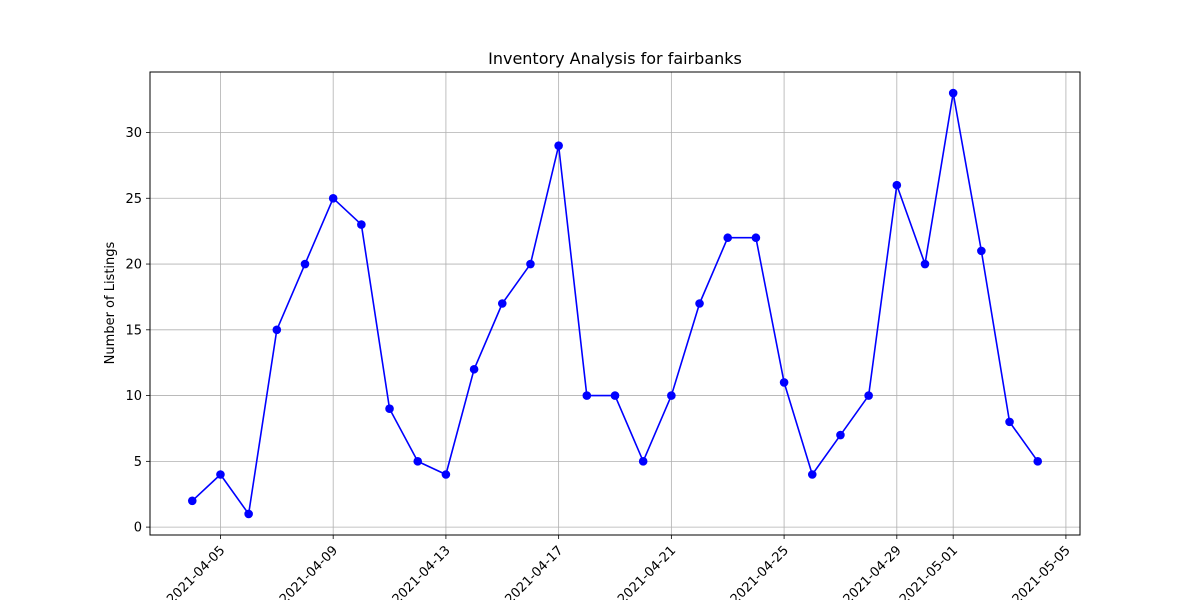  Describe the element at coordinates (138, 528) in the screenshot. I see `y-tick-label: 0` at that location.